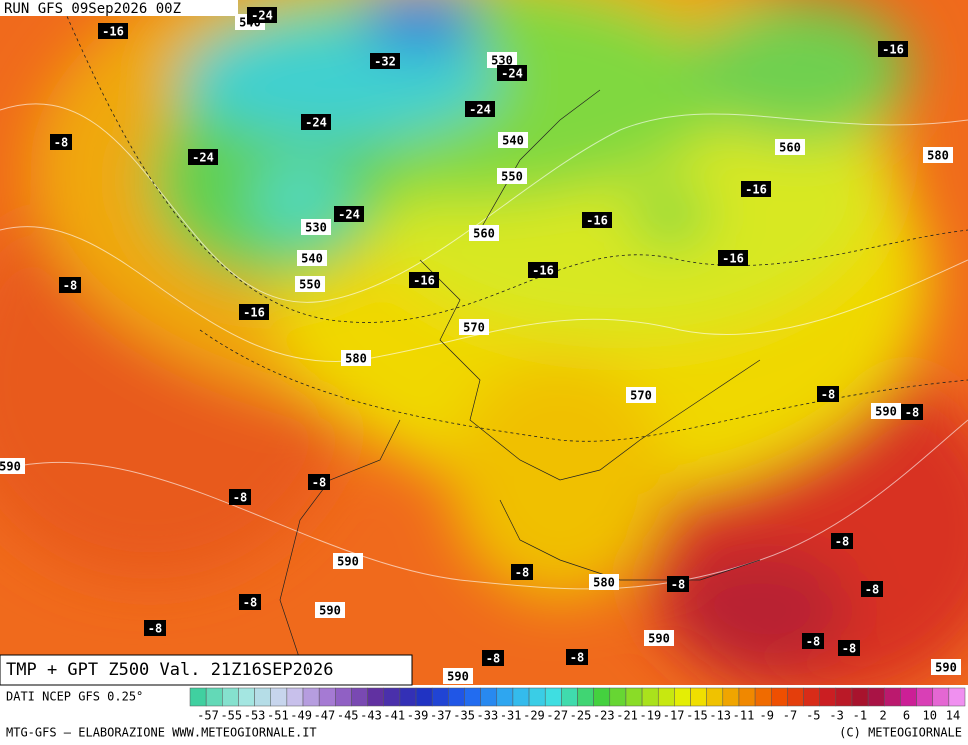 The image size is (968, 745). What do you see at coordinates (231, 716) in the screenshot?
I see `colorbar-tick-label: -55` at bounding box center [231, 716].